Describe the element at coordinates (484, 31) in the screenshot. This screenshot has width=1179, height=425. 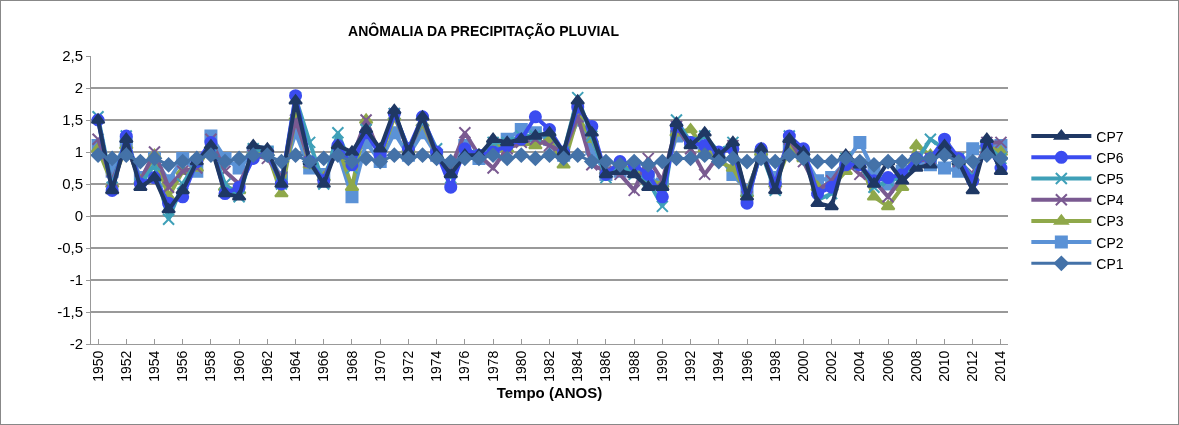
I see `chart-title: ANÔMALIA DA PRECIPITAÇÃO PLUVIAL` at that location.